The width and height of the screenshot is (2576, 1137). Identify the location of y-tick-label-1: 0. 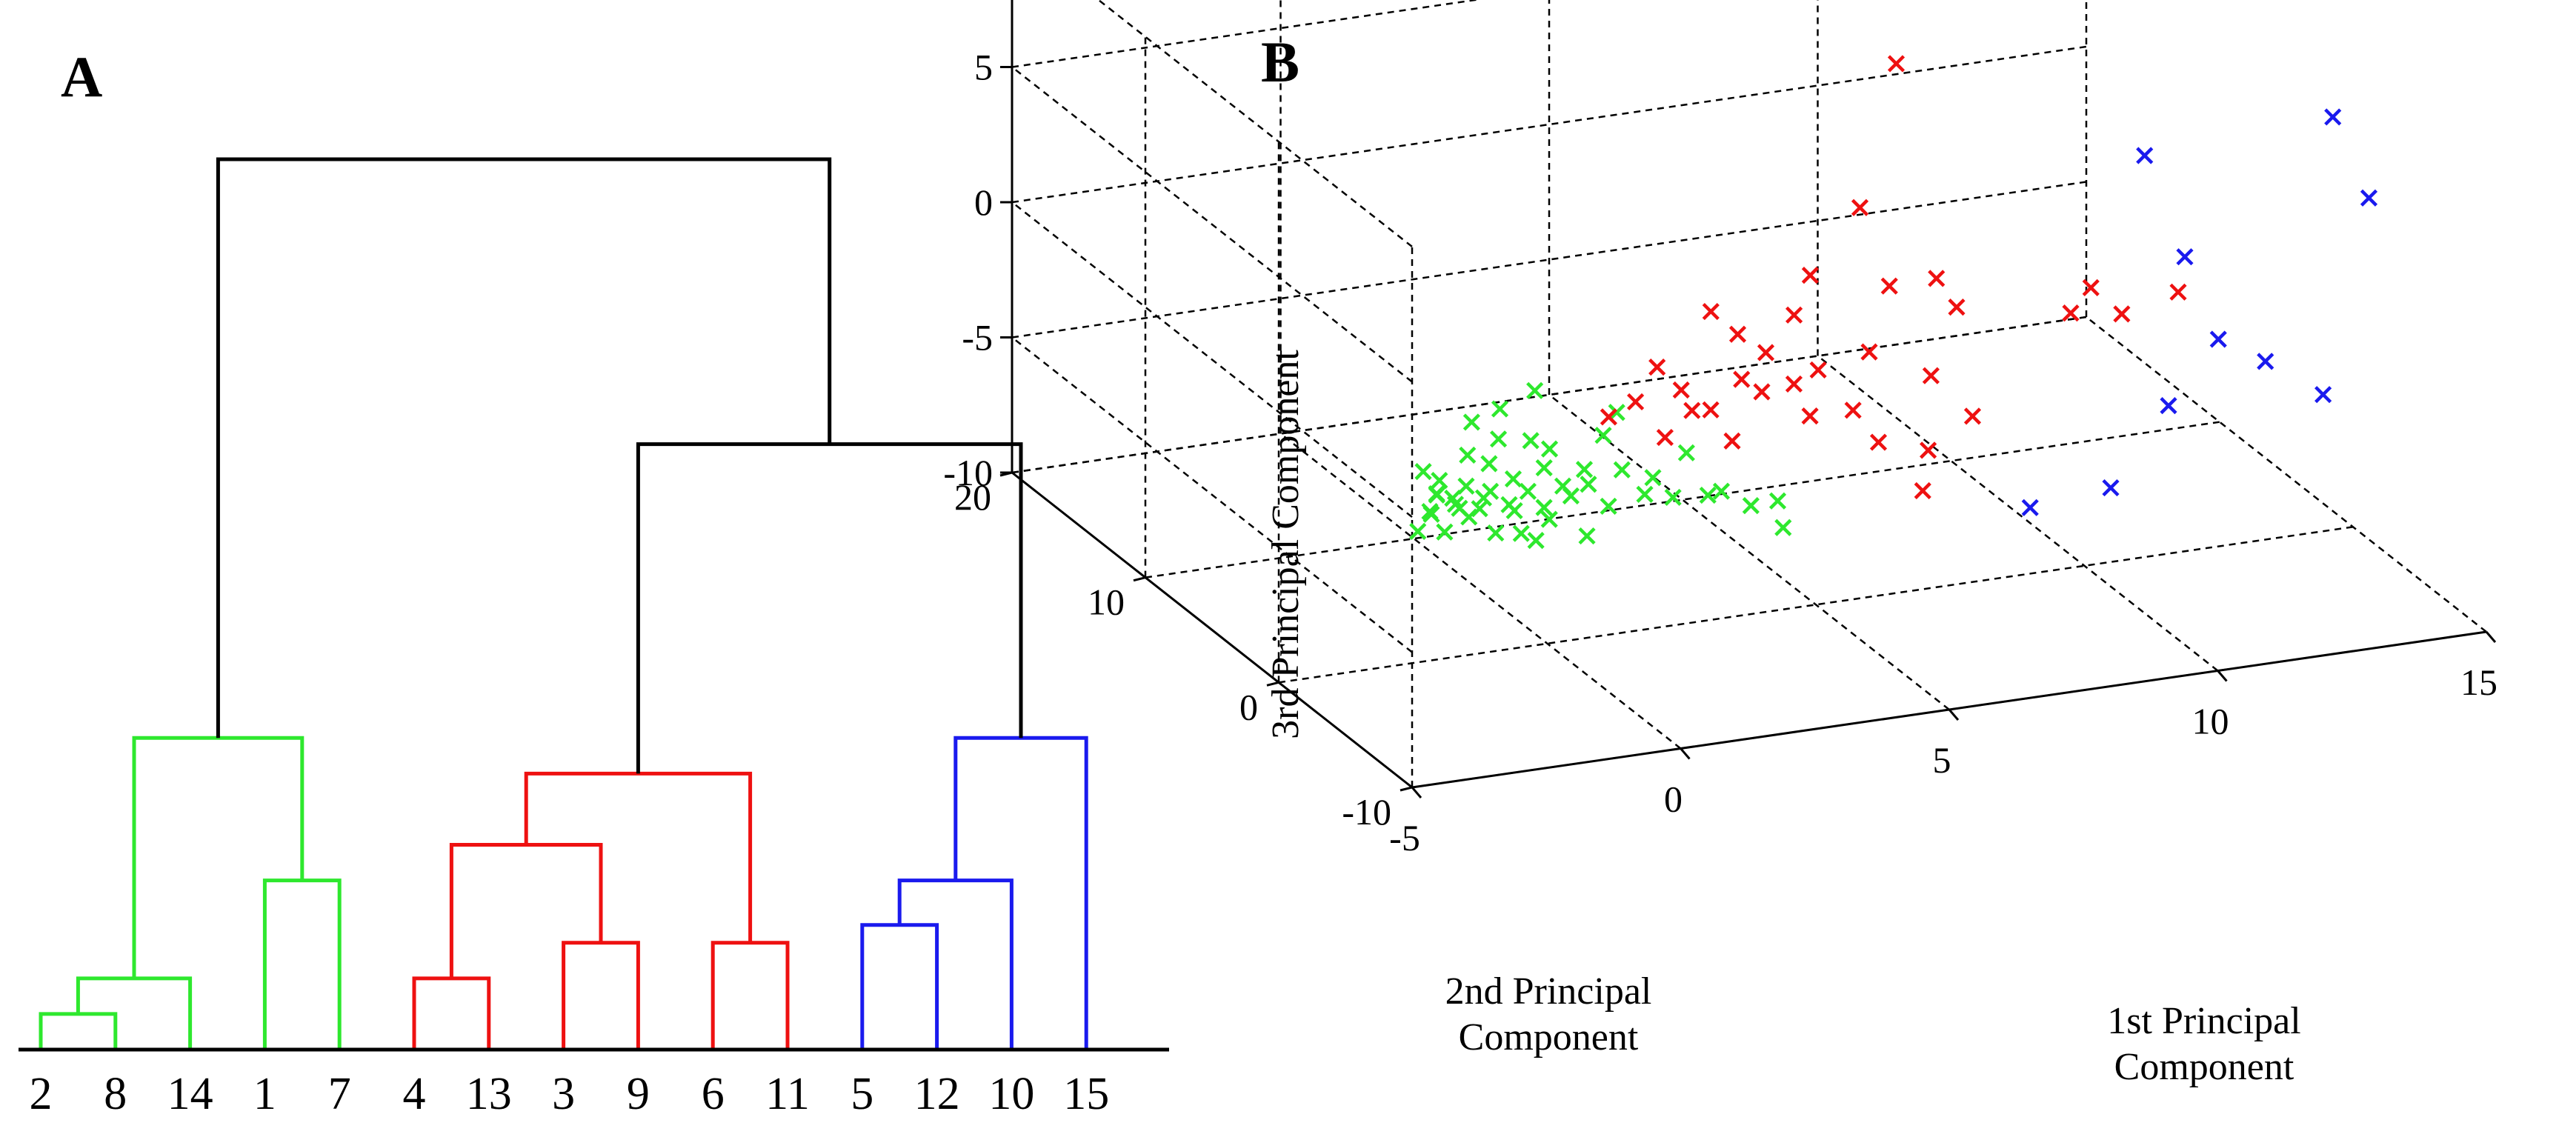
(1248, 706).